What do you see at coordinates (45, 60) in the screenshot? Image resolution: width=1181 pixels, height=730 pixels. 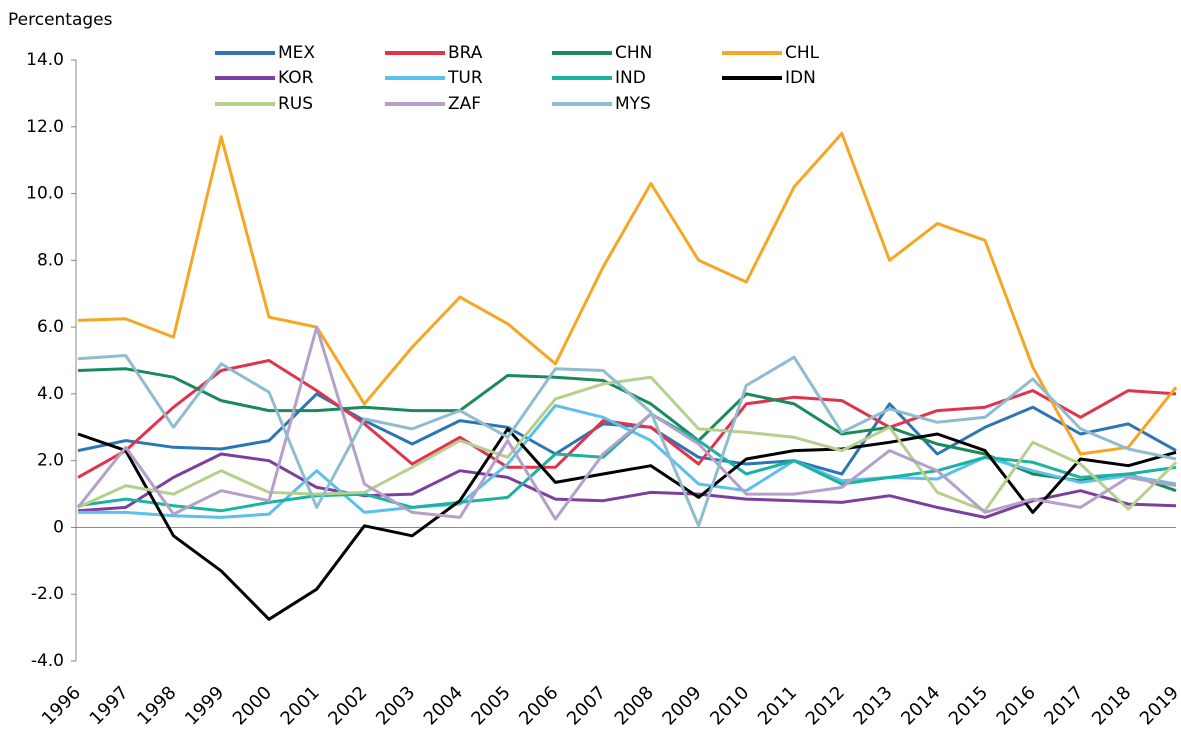 I see `y-tick-label: 14.0` at bounding box center [45, 60].